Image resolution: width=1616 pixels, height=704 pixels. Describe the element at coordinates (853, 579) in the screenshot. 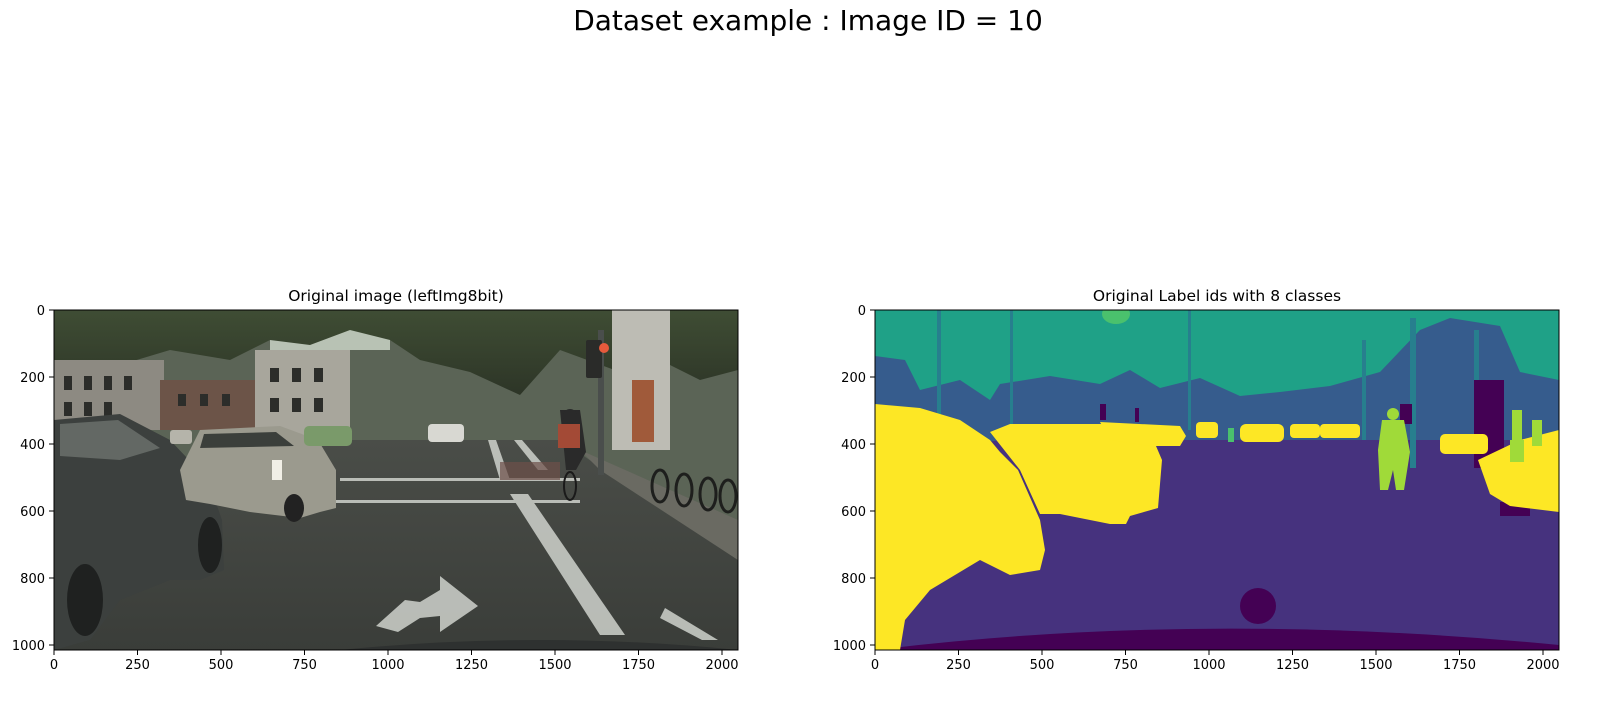

I see `right-ytick: 800` at that location.